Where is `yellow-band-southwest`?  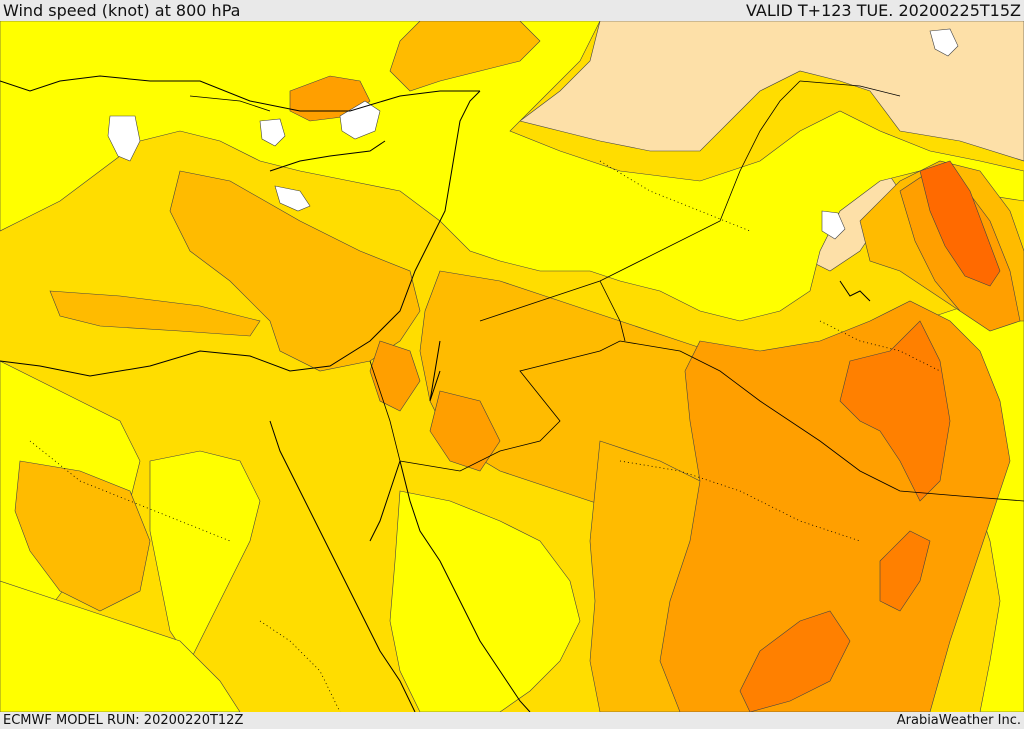
yellow-band-southwest is located at coordinates (120, 646).